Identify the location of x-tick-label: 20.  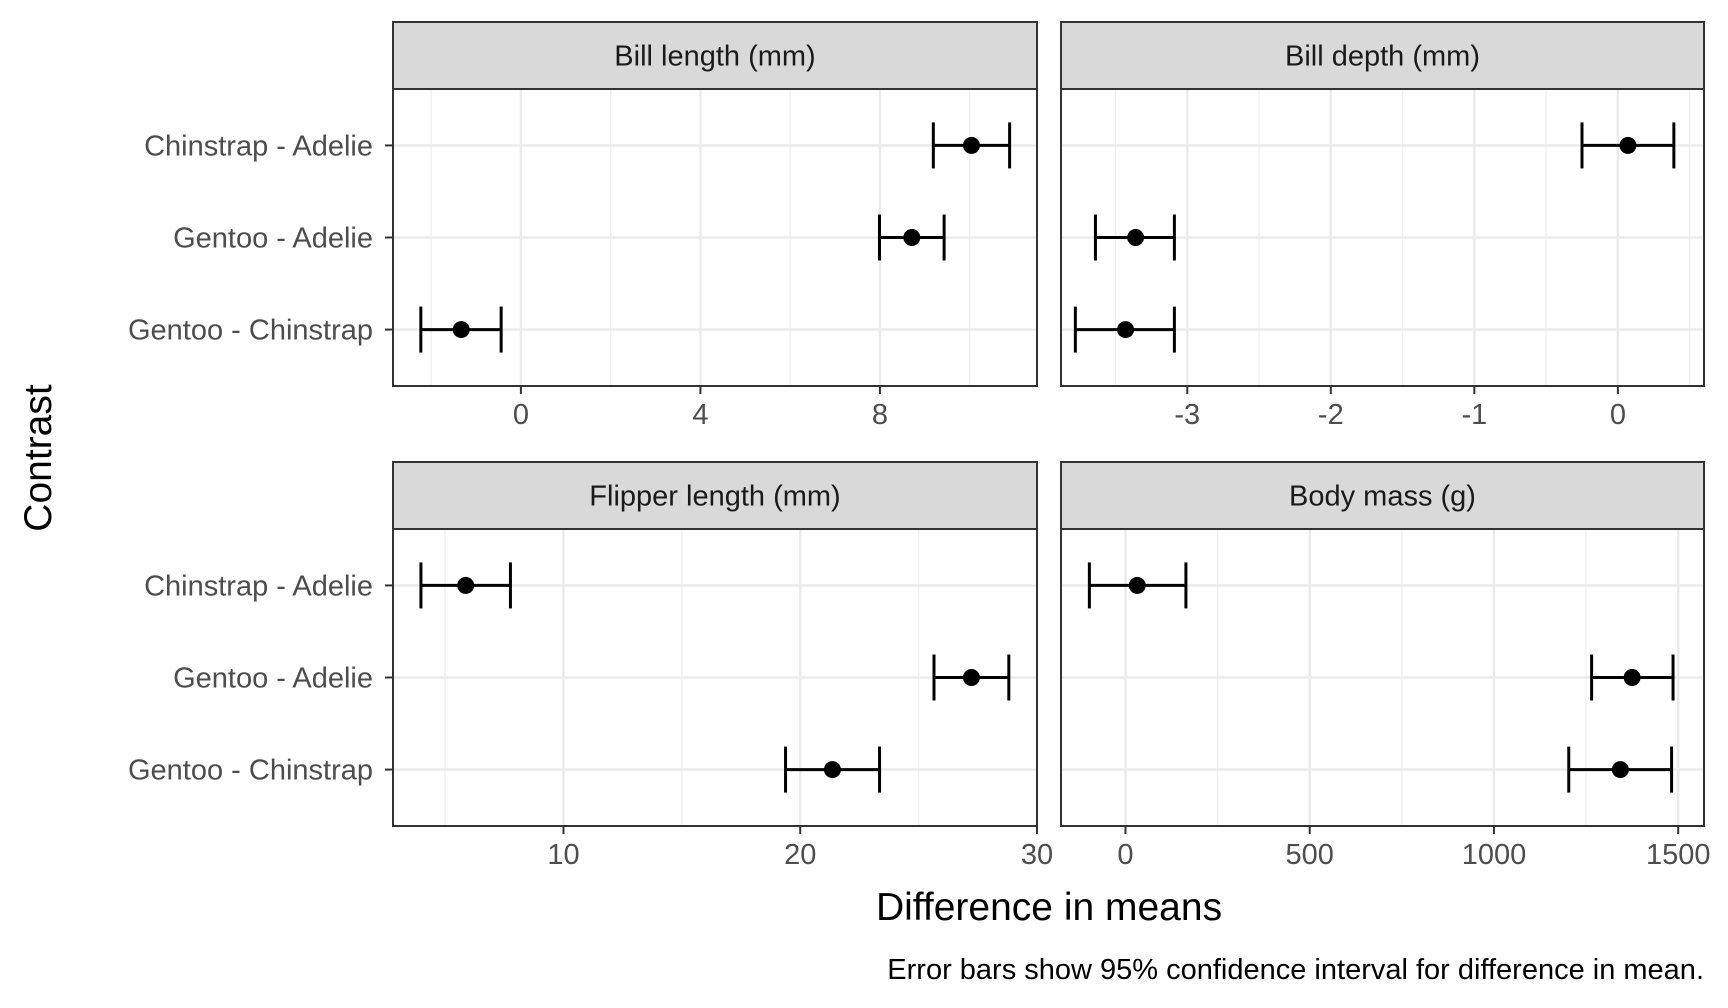
(800, 855).